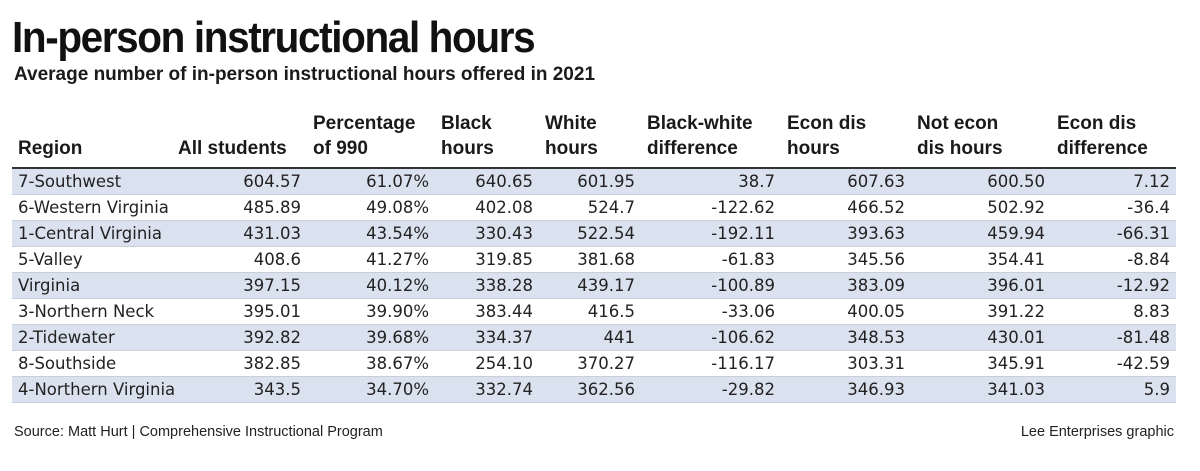 The height and width of the screenshot is (471, 1200). I want to click on cell-region: 1-Central Virginia, so click(92, 233).